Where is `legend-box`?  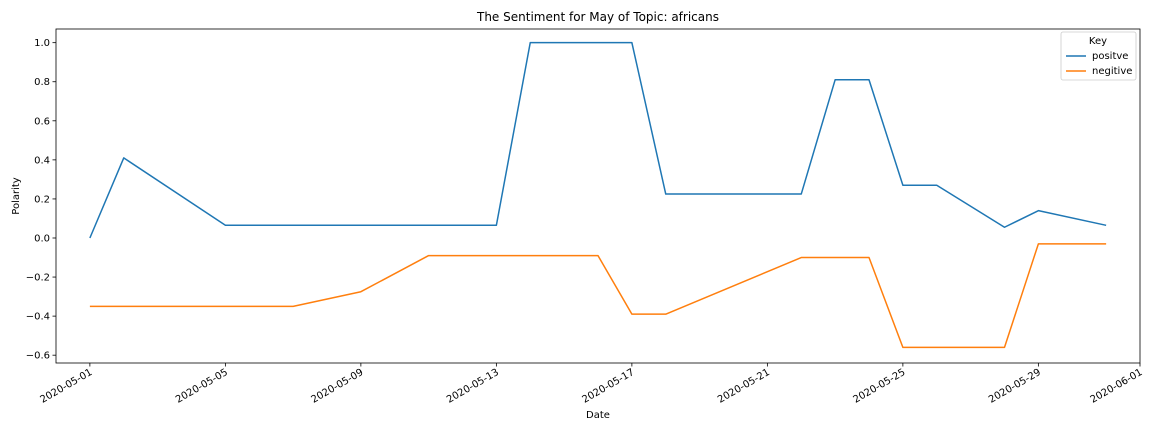
legend-box is located at coordinates (1098, 56).